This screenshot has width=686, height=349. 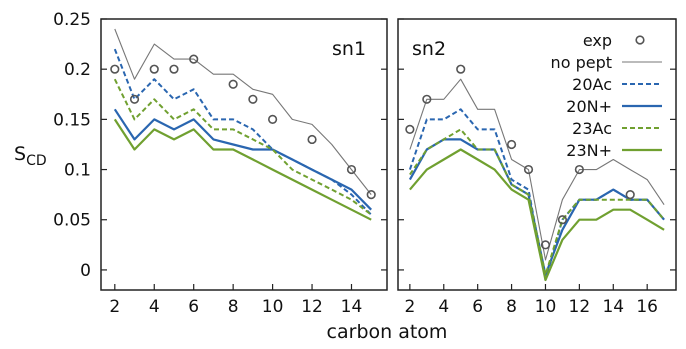 What do you see at coordinates (312, 307) in the screenshot?
I see `sn1-x-tick-label: 12` at bounding box center [312, 307].